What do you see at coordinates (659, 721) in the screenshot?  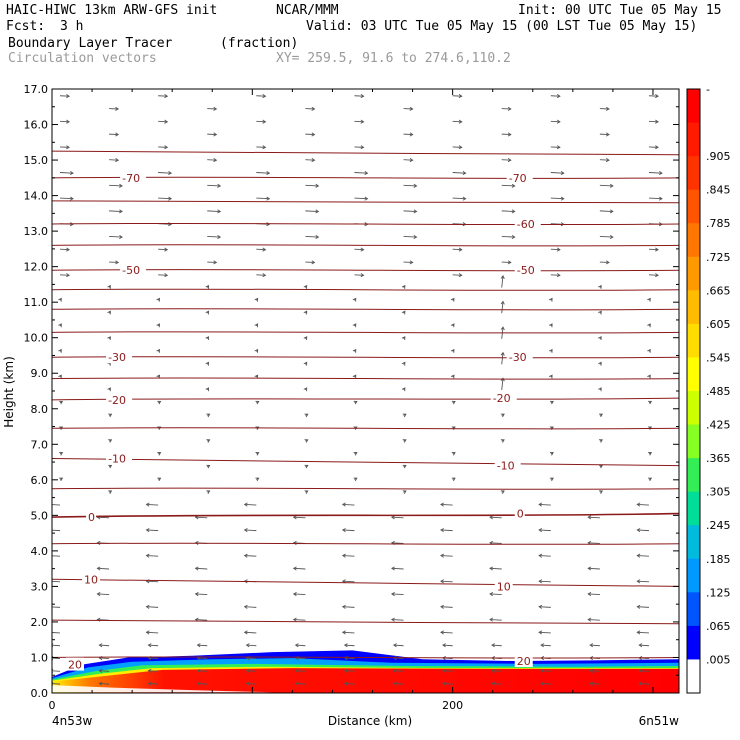 I see `x-right-endpoint: 6n51w` at bounding box center [659, 721].